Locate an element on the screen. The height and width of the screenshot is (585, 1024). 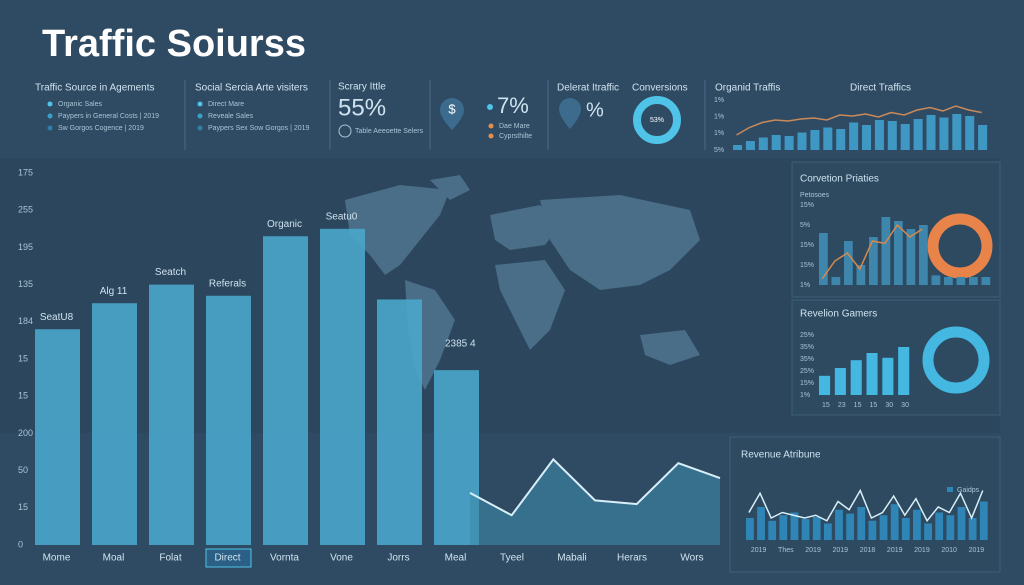
pin-icon is located at coordinates (570, 113).